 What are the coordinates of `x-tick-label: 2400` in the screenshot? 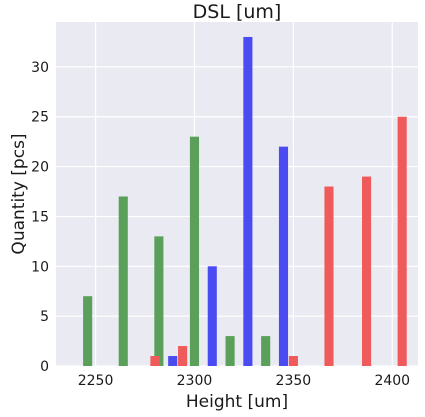 It's located at (392, 381).